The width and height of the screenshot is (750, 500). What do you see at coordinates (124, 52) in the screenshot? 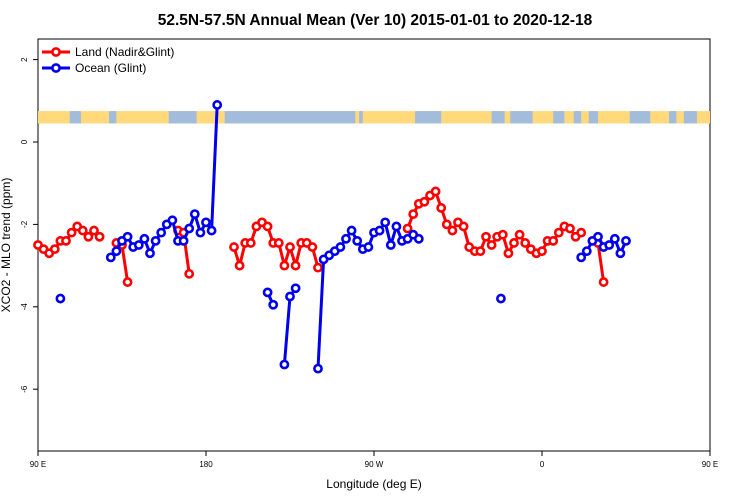
I see `legend-label: Land (Nadir&Glint)` at bounding box center [124, 52].